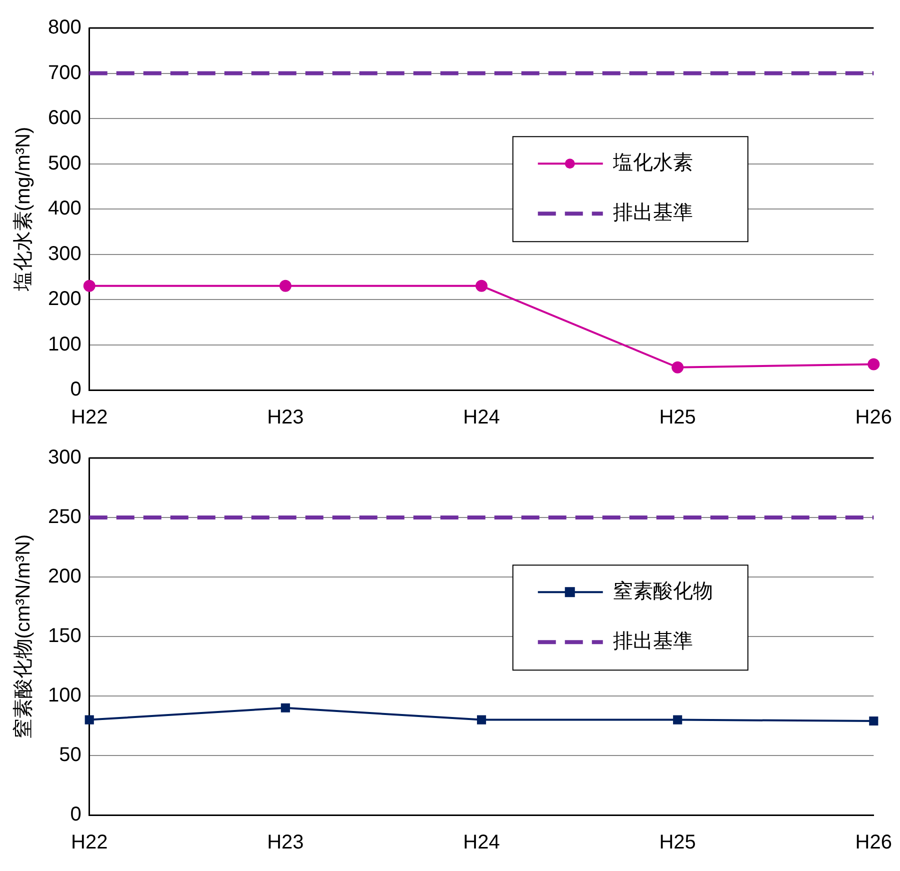 This screenshot has height=871, width=900. What do you see at coordinates (662, 591) in the screenshot?
I see `legend-label: 窒素酸化物` at bounding box center [662, 591].